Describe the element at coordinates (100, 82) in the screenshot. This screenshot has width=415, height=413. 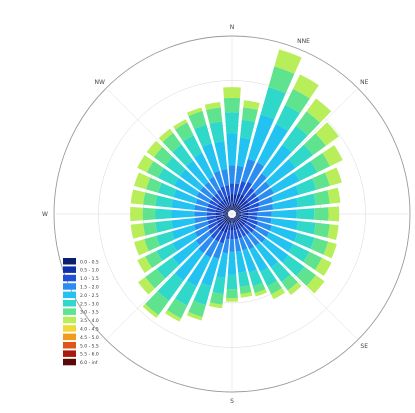
I see `direction-label: NW` at that location.